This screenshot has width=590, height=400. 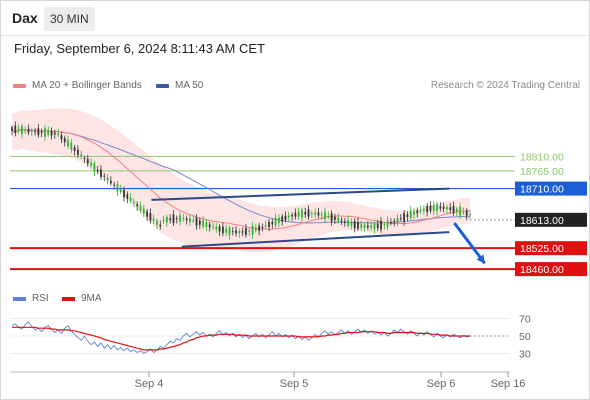 I want to click on x-axis-label: Sep 4, so click(x=149, y=384).